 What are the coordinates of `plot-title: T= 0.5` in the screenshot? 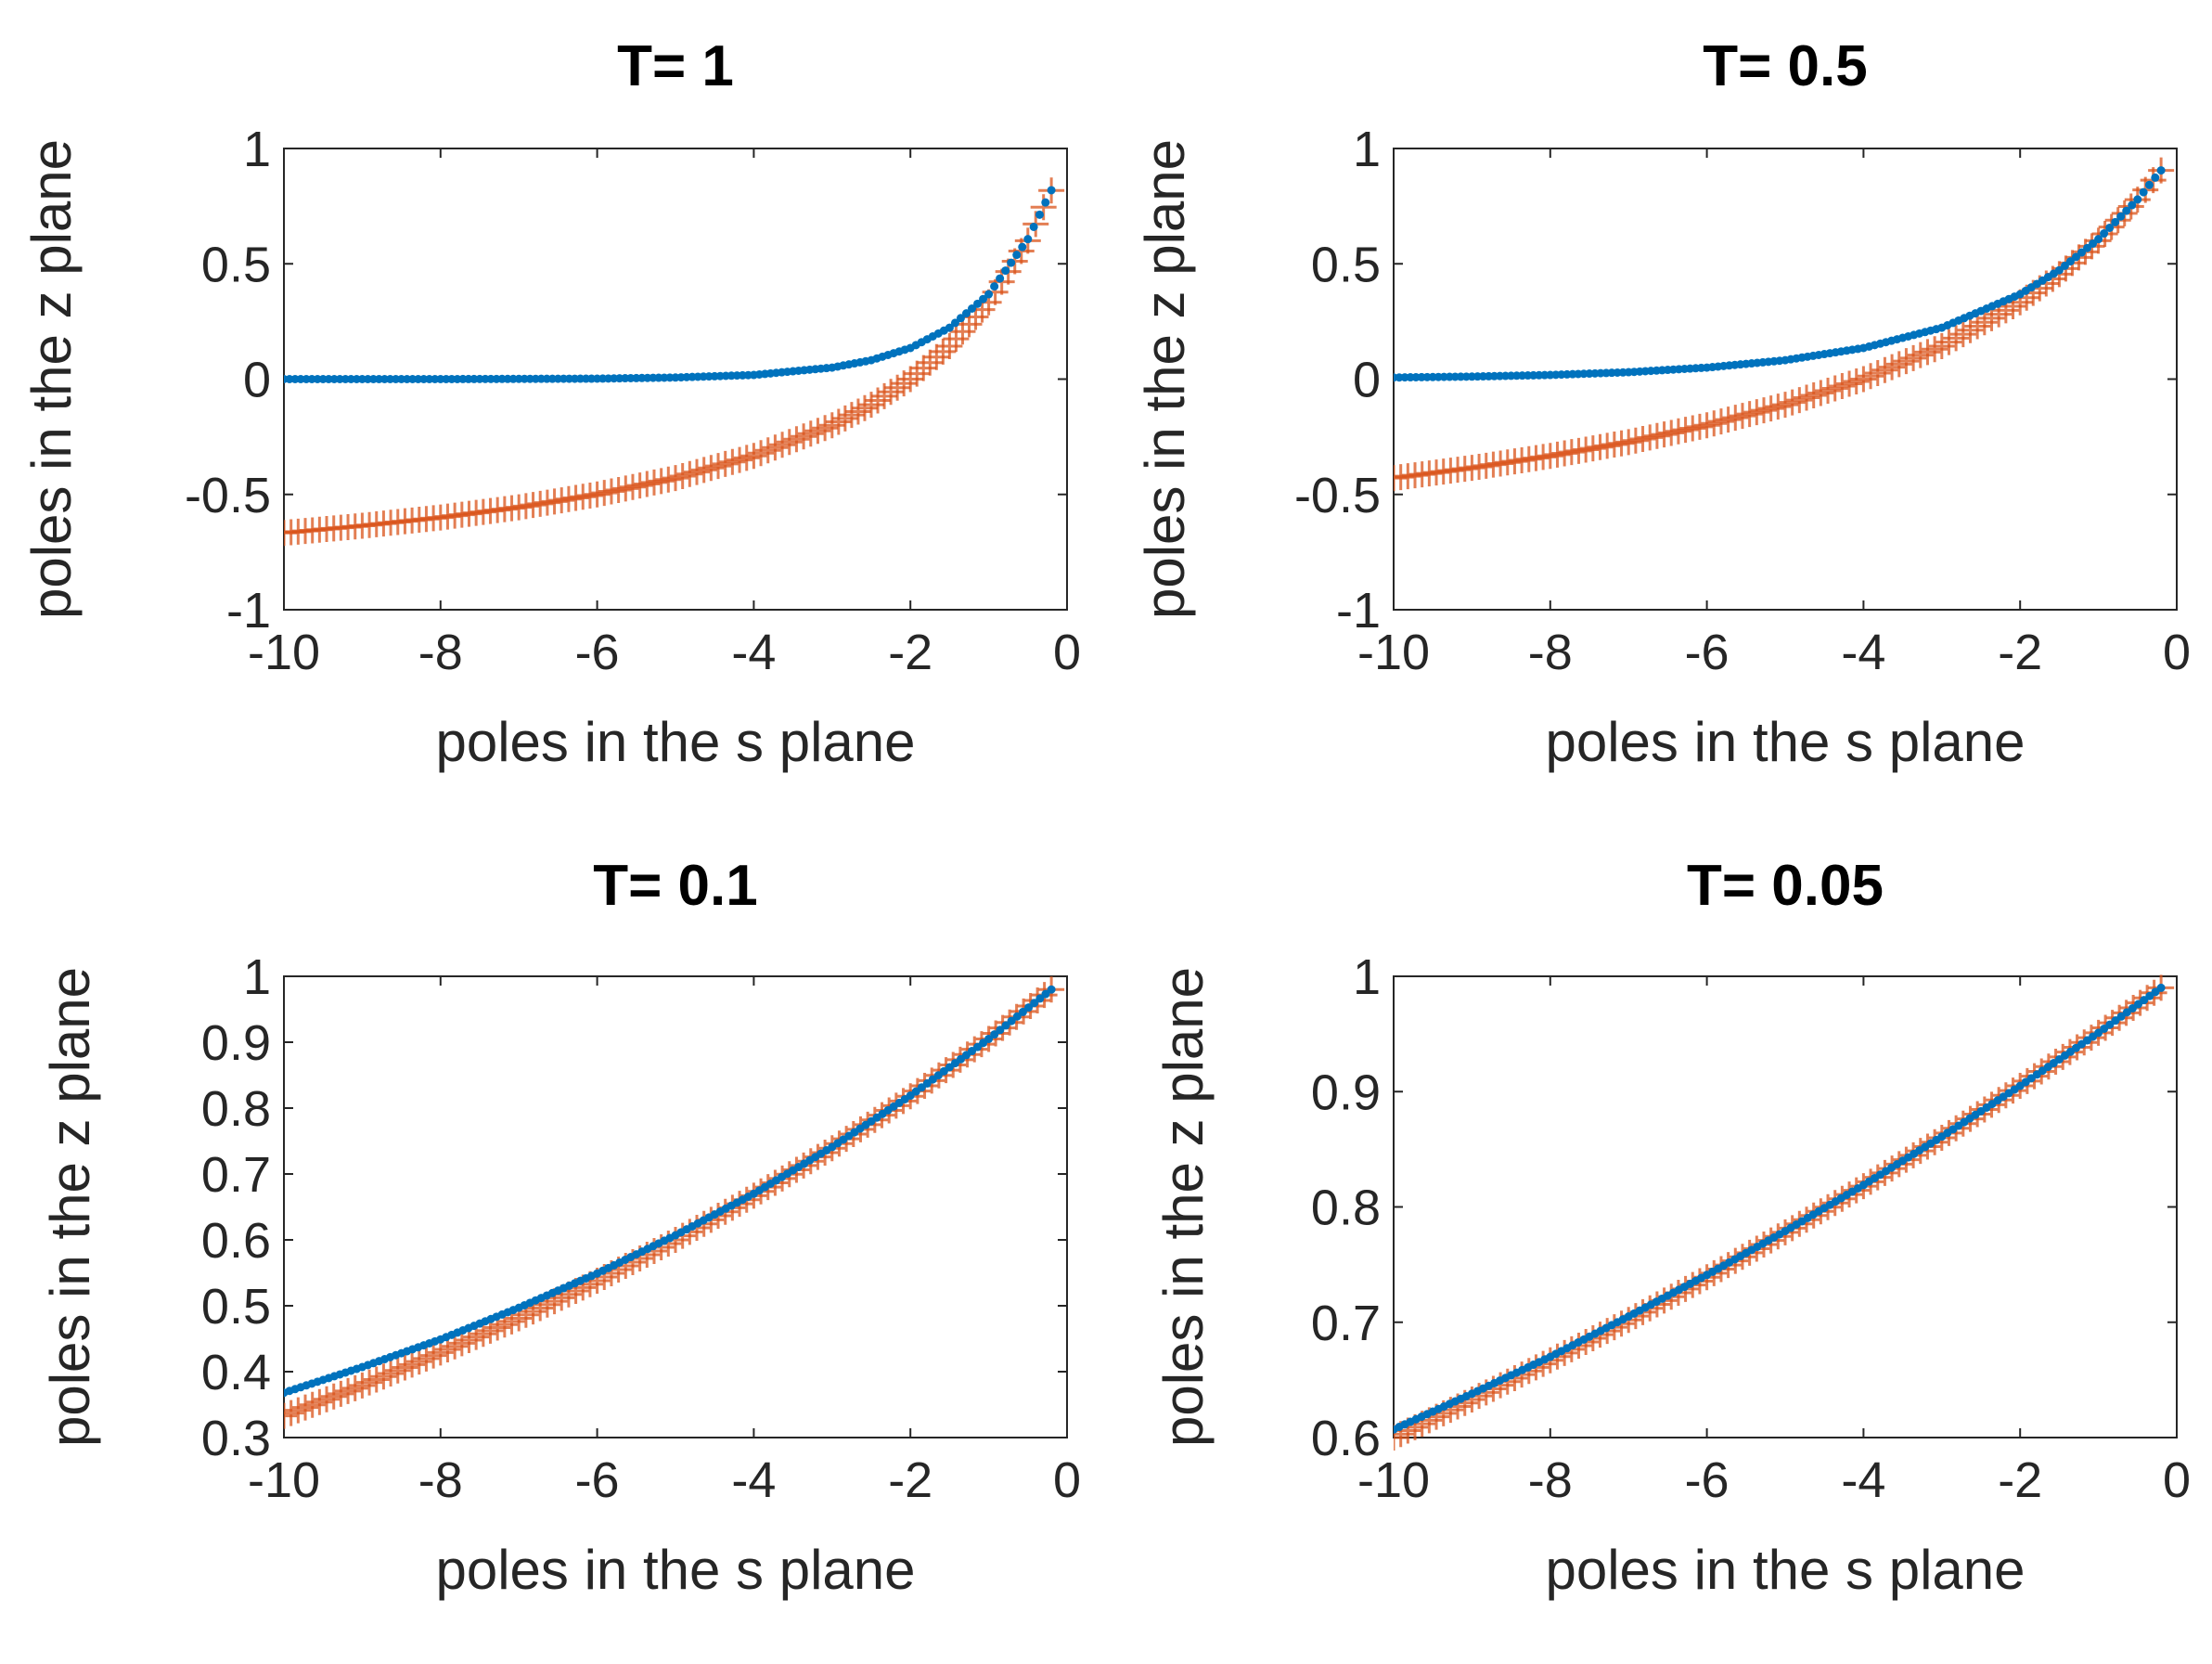 It's located at (1785, 66).